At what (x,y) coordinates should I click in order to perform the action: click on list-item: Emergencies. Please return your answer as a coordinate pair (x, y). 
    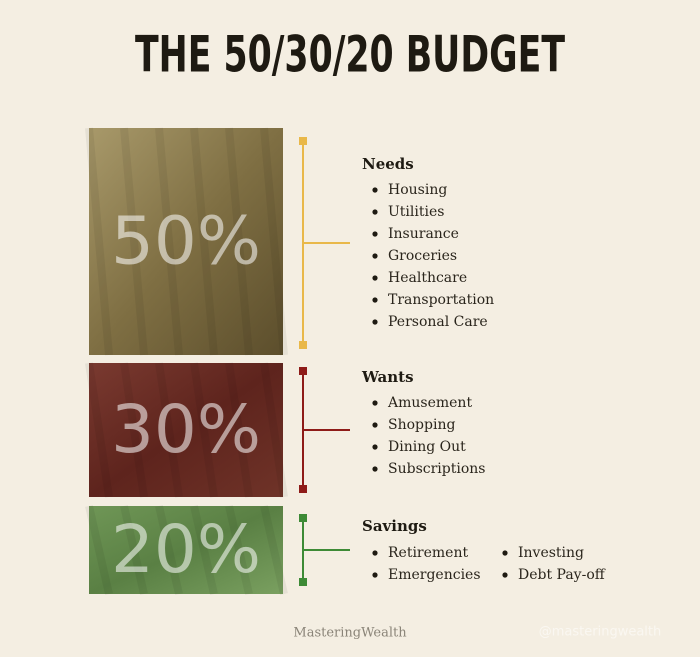
    Looking at the image, I should click on (434, 575).